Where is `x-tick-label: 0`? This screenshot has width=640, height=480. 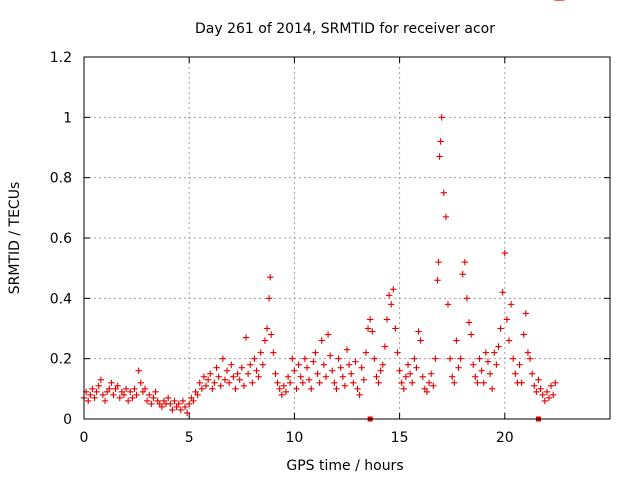 x-tick-label: 0 is located at coordinates (84, 438).